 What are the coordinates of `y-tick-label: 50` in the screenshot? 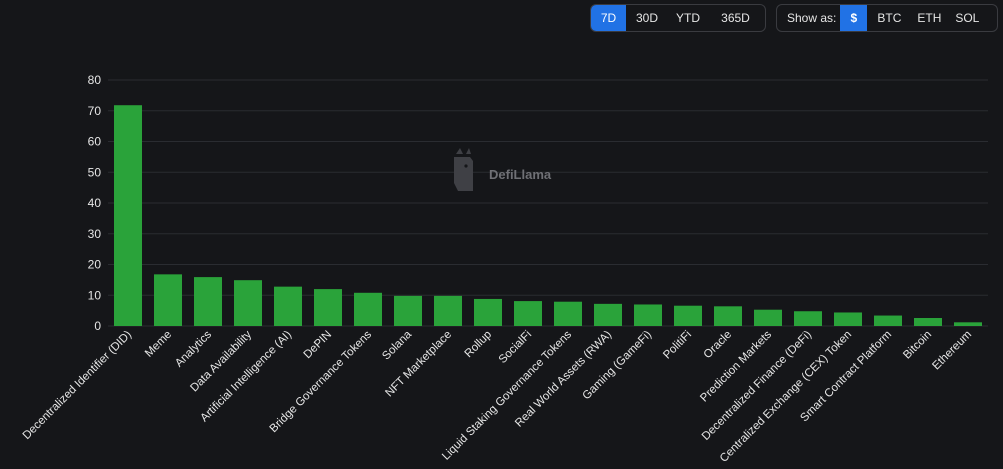 It's located at (95, 172).